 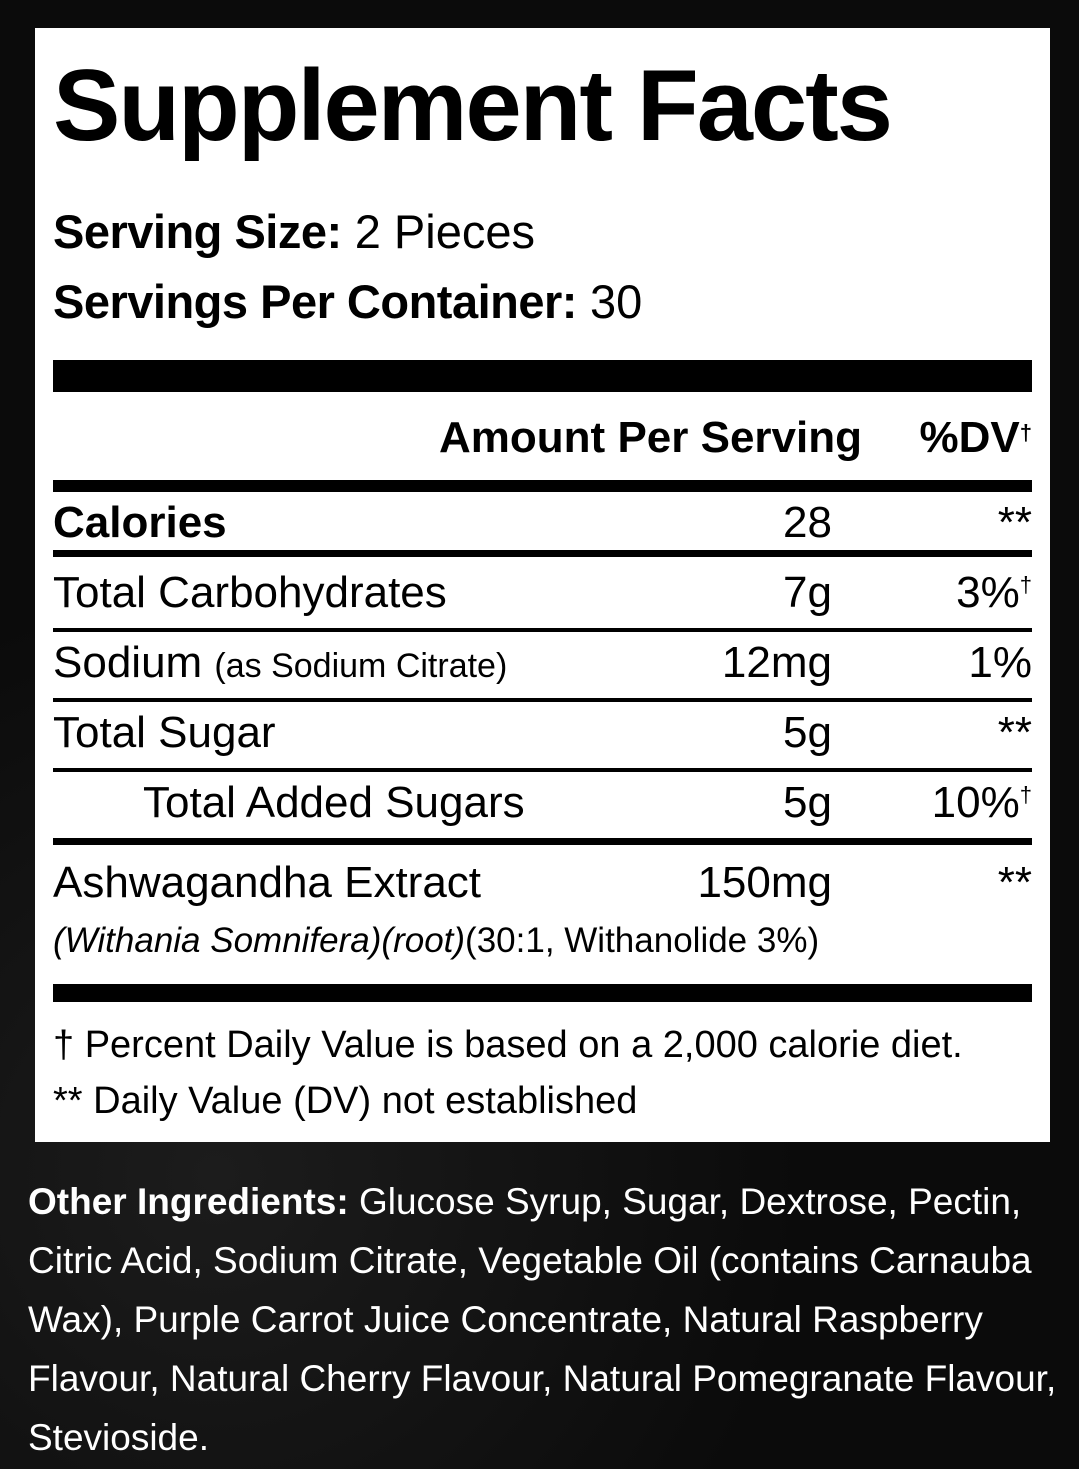 I want to click on table-row: Total Sugar 5g **, so click(x=542, y=733).